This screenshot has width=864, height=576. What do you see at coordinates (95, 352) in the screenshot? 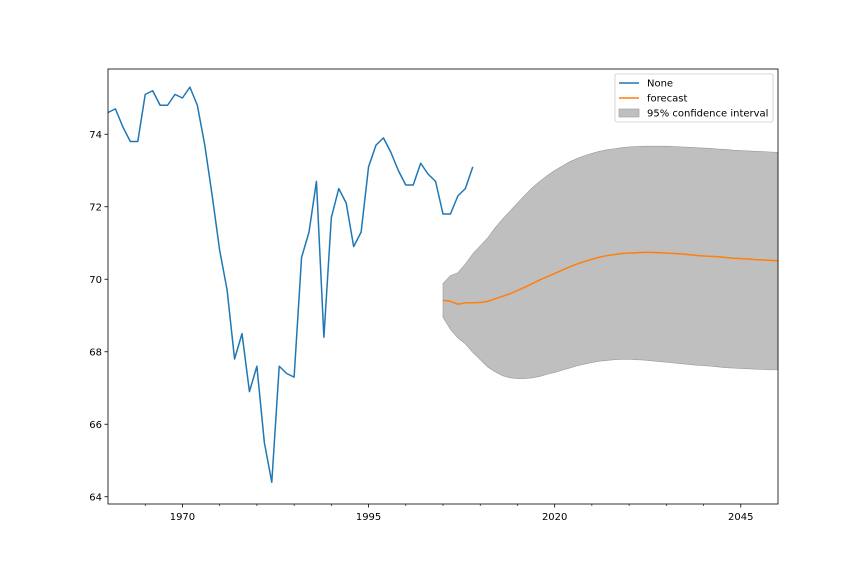
I see `y-tick-label: 68` at bounding box center [95, 352].